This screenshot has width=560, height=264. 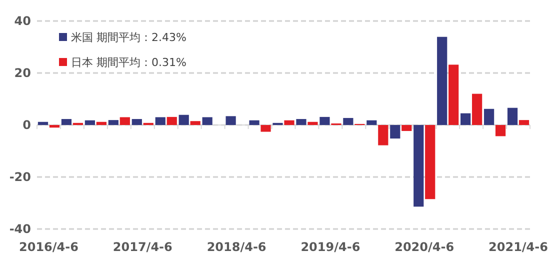 I want to click on y-tick-label: -20, so click(x=20, y=177).